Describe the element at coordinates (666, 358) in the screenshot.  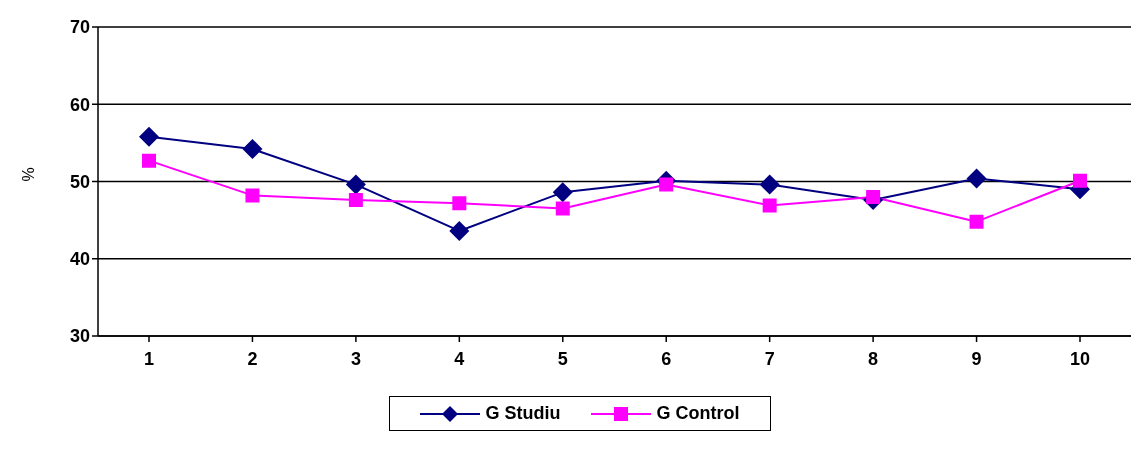
I see `x-tick-label: 6` at that location.